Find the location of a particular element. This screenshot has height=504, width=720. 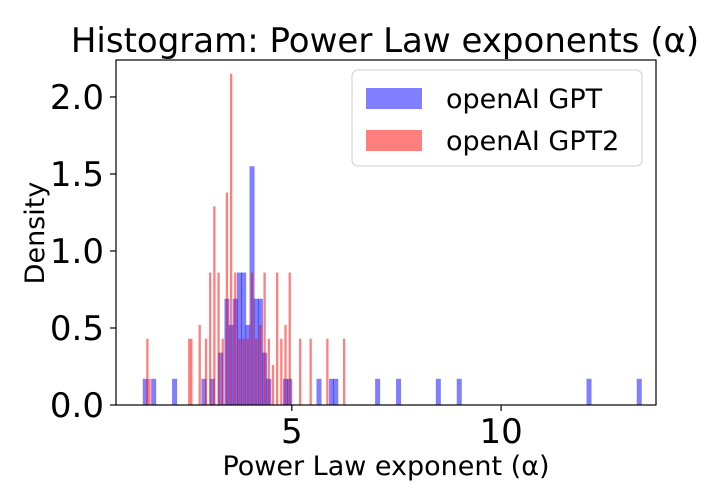

x-axis-ticks: 5 10 is located at coordinates (402, 428).